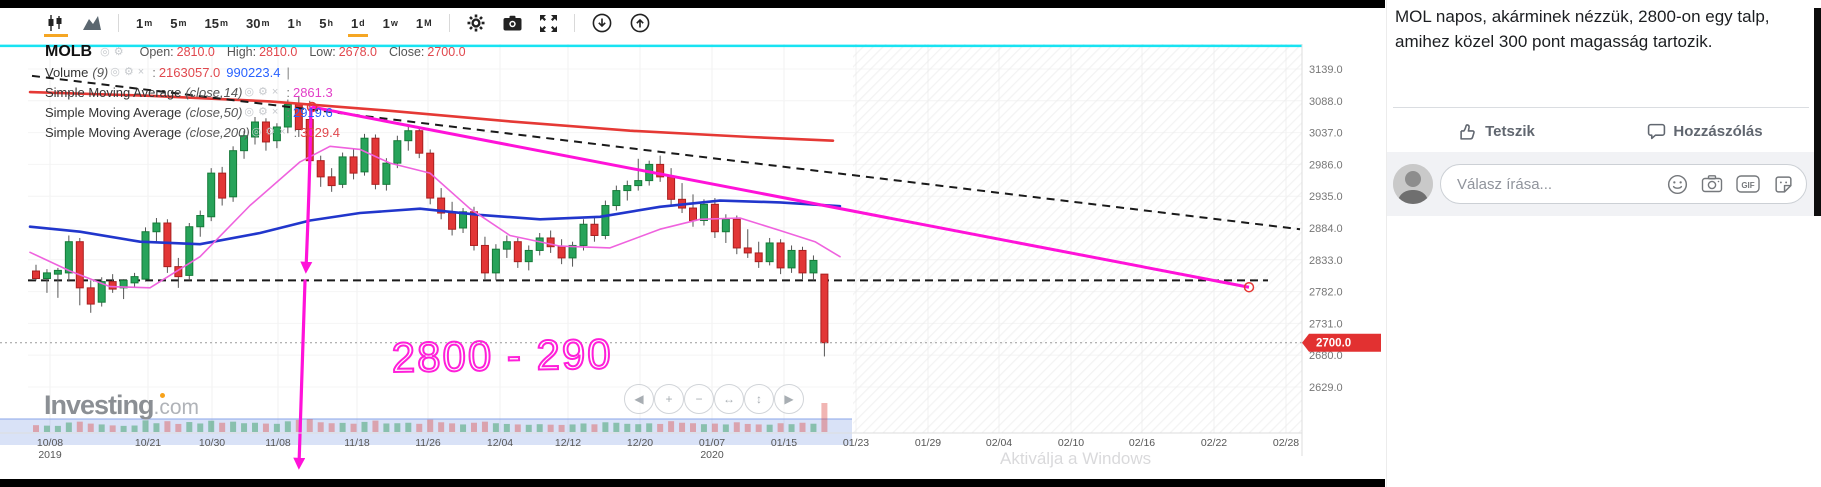  I want to click on panel-actions: Tetszik Hozzászólás, so click(1601, 131).